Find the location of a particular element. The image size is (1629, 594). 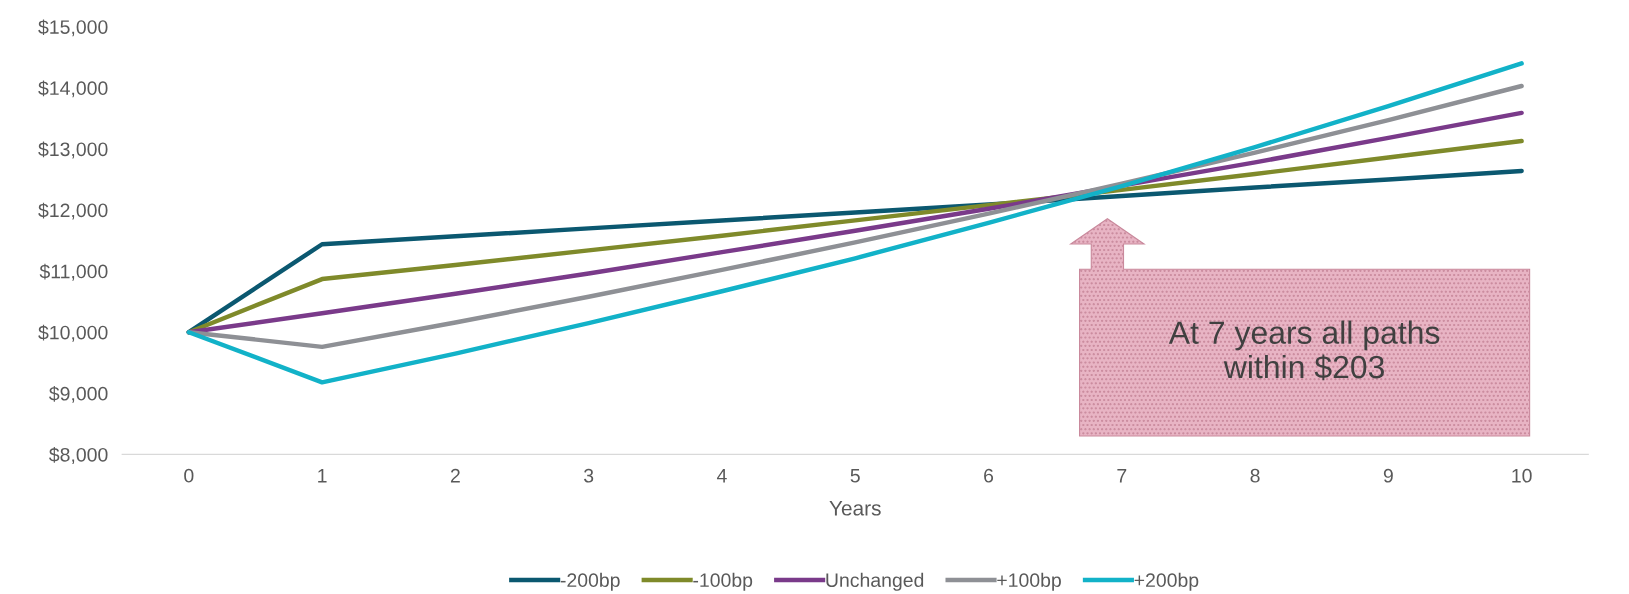

legend-label: Unchanged is located at coordinates (875, 581).